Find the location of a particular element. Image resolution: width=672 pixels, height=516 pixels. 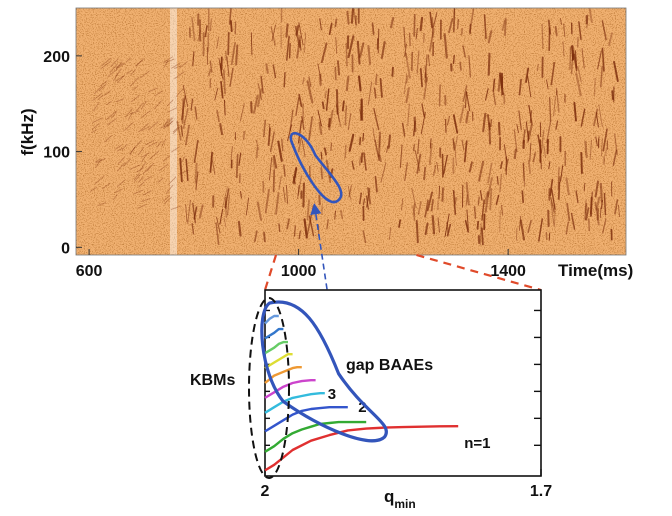

kbm-region-ellipse is located at coordinates (269, 388).